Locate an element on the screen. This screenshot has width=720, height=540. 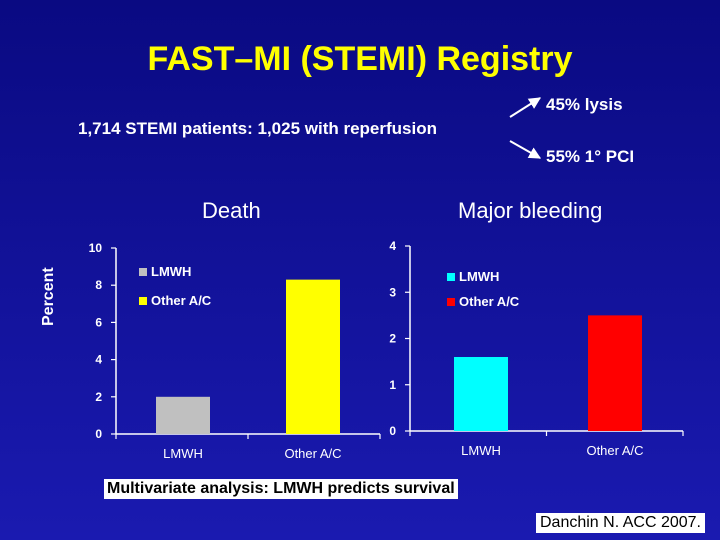
legend-label-1-0: LMWH is located at coordinates (479, 276).